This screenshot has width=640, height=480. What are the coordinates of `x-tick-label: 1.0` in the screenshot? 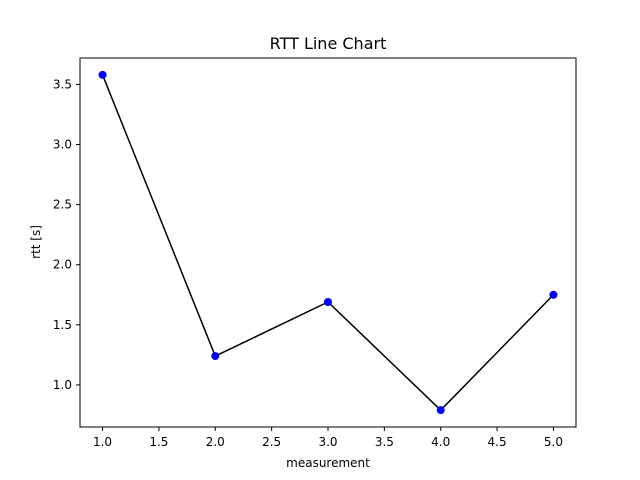 It's located at (102, 442).